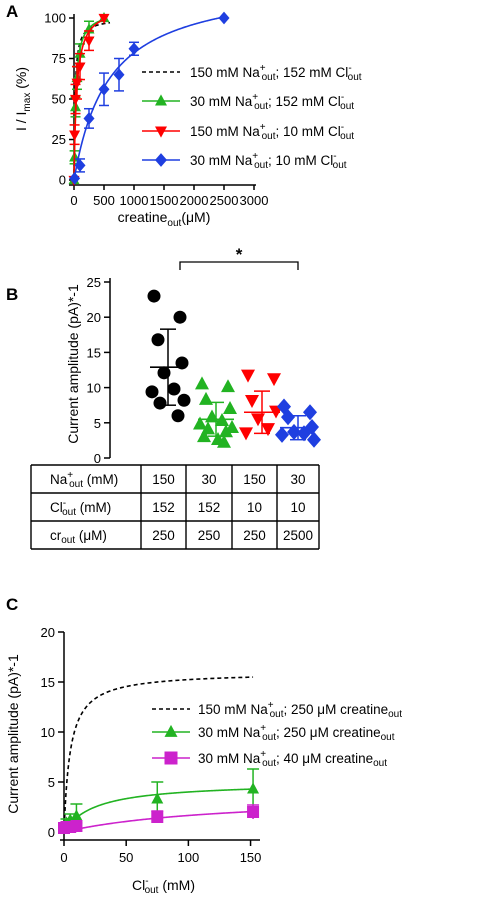  What do you see at coordinates (164, 200) in the screenshot?
I see `x-tick-label: 1500` at bounding box center [164, 200].